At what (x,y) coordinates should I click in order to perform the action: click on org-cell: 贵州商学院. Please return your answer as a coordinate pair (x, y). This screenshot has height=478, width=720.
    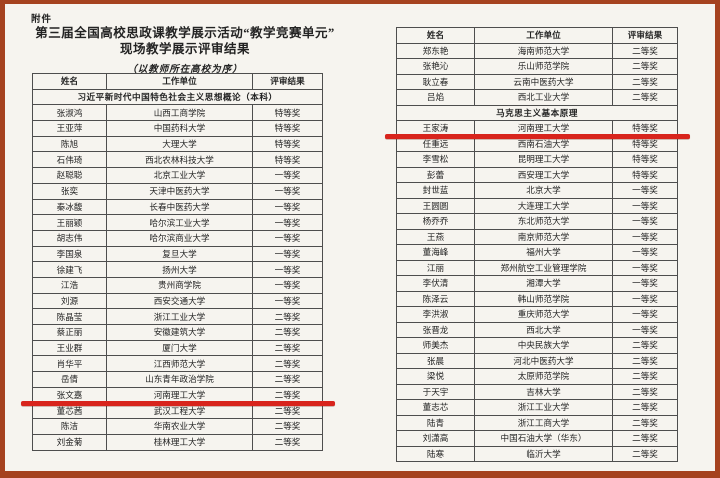
    Looking at the image, I should click on (179, 285).